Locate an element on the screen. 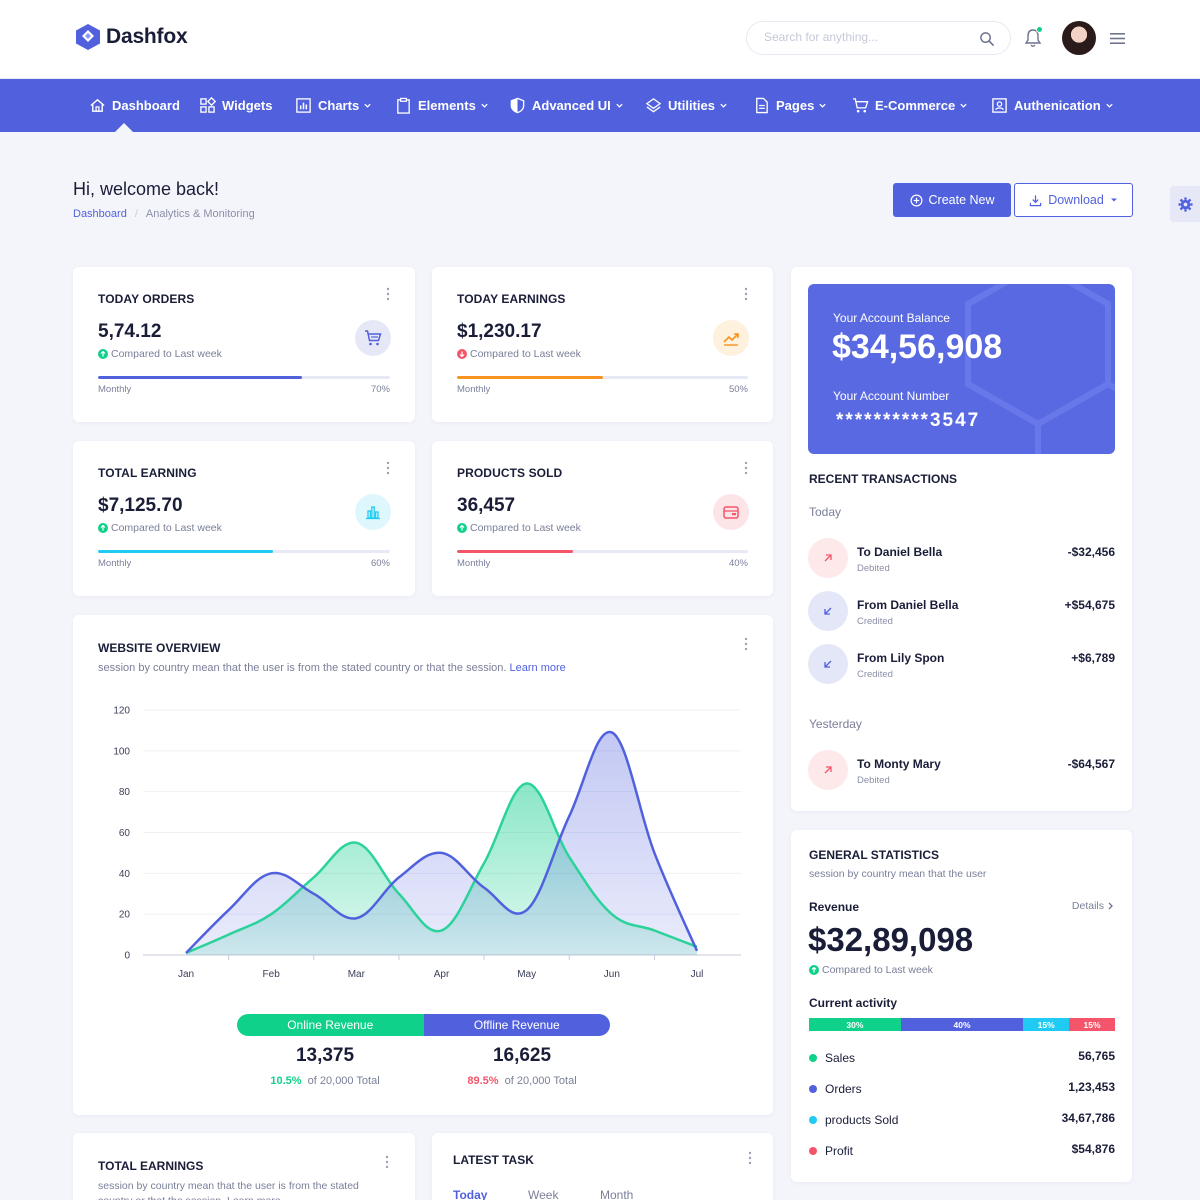 The image size is (1200, 1200). overview-title: WEBSITE OVERVIEW is located at coordinates (159, 648).